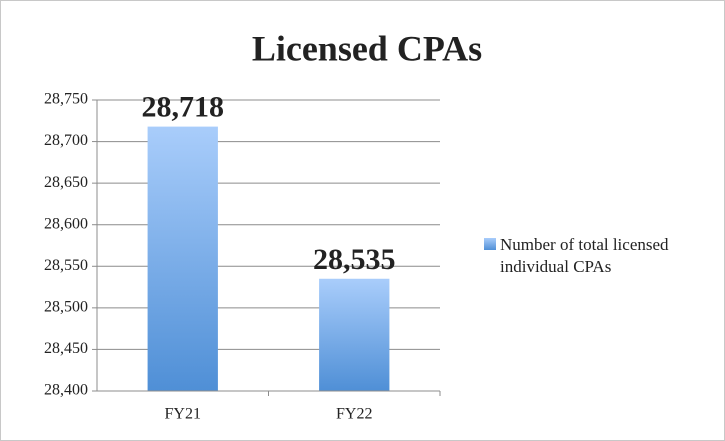  Describe the element at coordinates (354, 414) in the screenshot. I see `x-tick-label: FY22` at that location.